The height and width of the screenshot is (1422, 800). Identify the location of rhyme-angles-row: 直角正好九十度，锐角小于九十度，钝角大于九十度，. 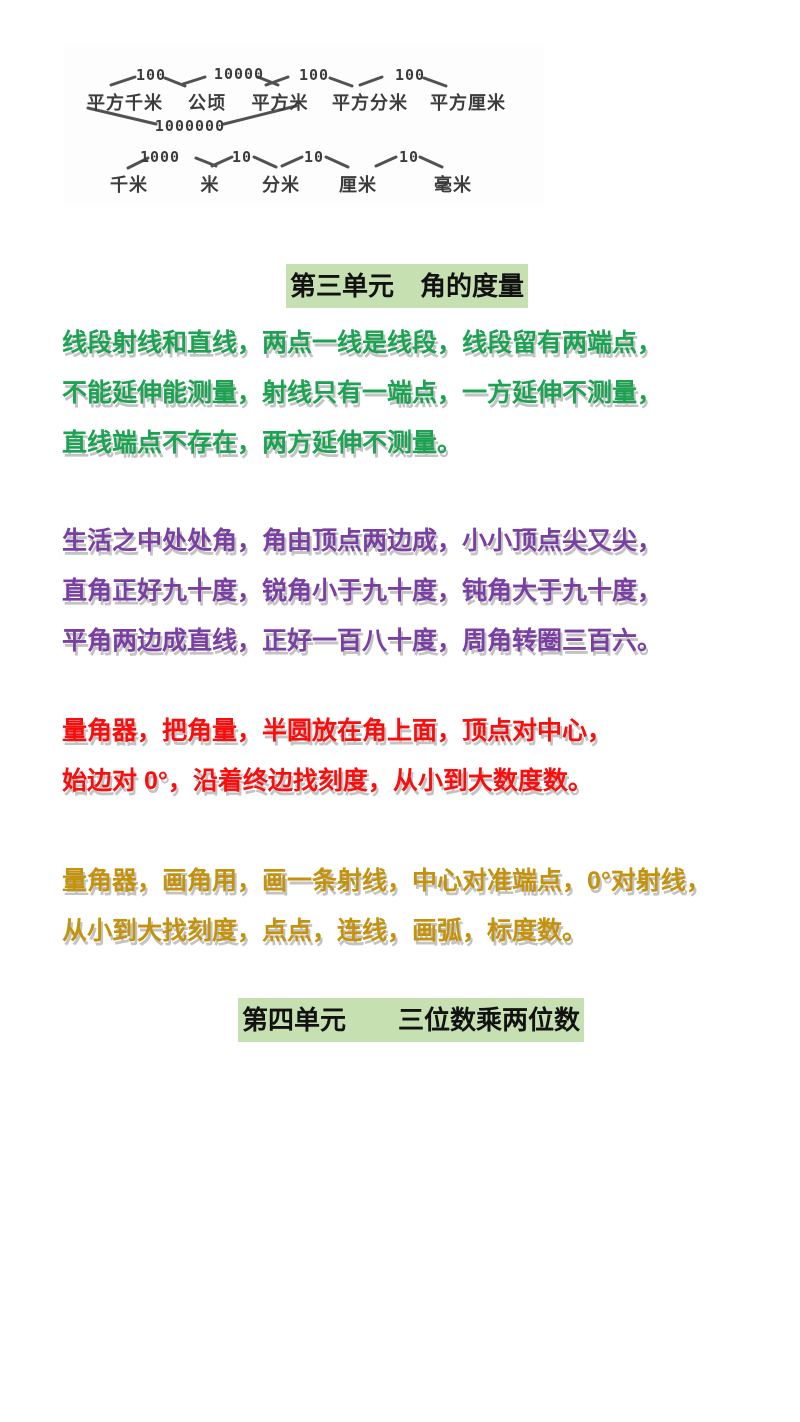
(362, 591).